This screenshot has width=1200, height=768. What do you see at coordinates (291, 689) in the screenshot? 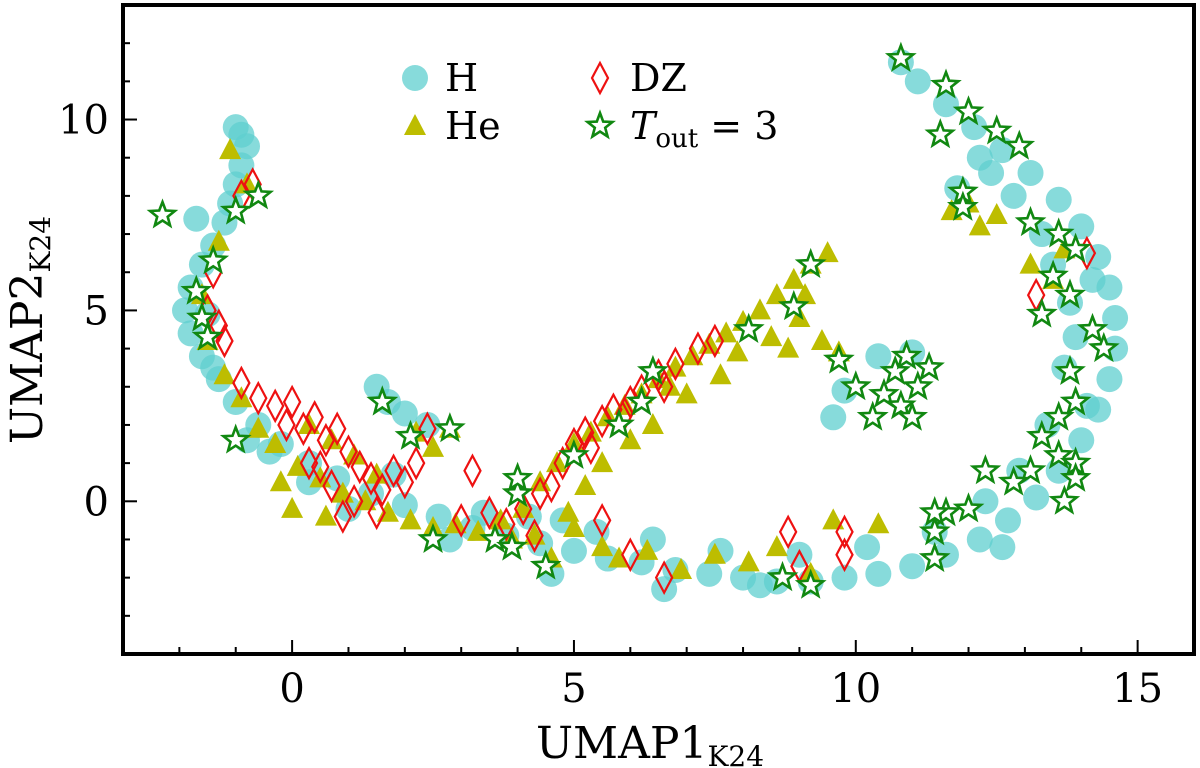
I see `x-tick-label: 0` at bounding box center [291, 689].